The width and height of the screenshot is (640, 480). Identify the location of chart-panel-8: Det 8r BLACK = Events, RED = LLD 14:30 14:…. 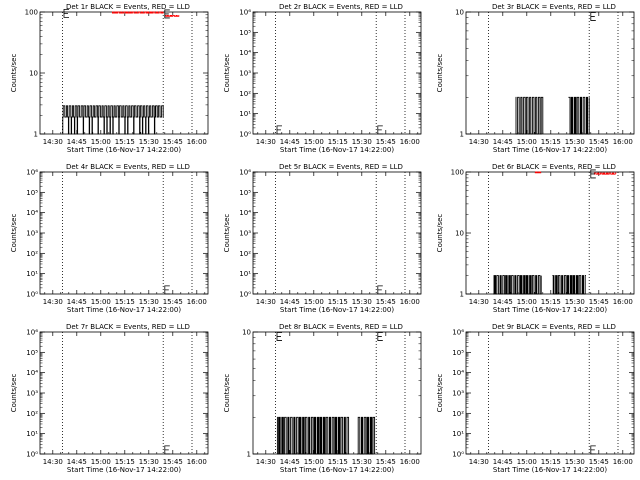
(322, 398).